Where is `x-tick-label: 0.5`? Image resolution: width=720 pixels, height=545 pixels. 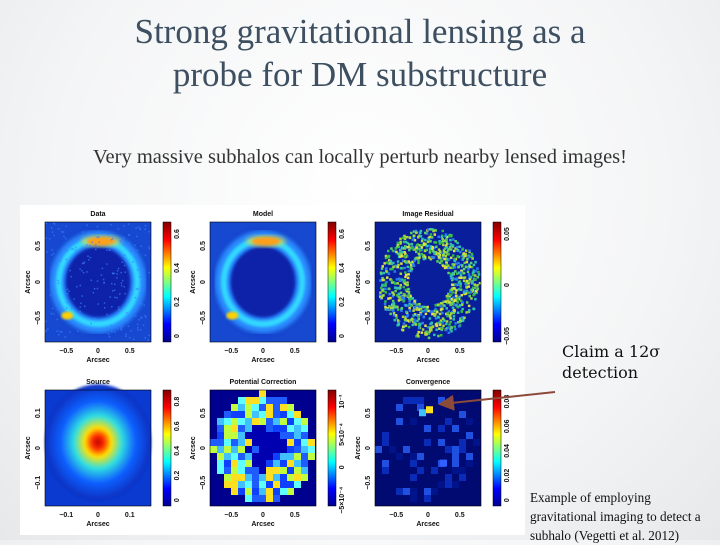
x-tick-label: 0.5 is located at coordinates (295, 351).